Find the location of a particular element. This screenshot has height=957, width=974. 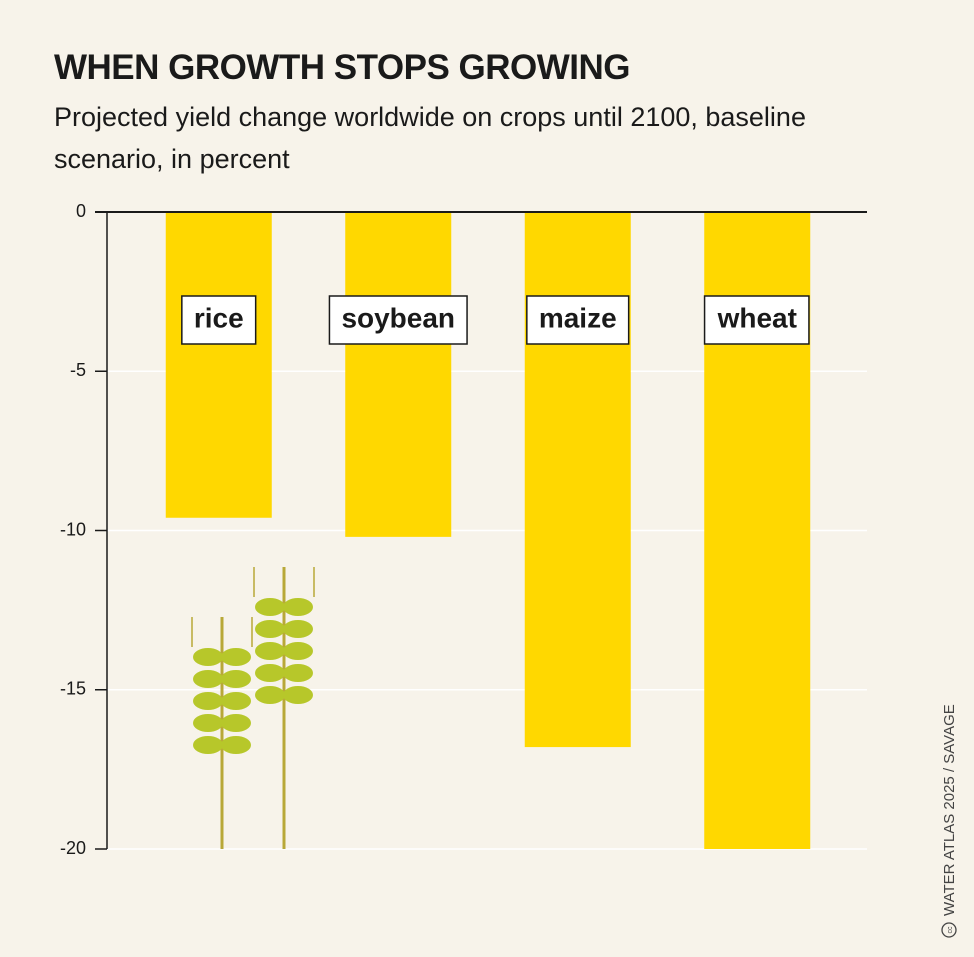

cc-icon: cc is located at coordinates (949, 930).